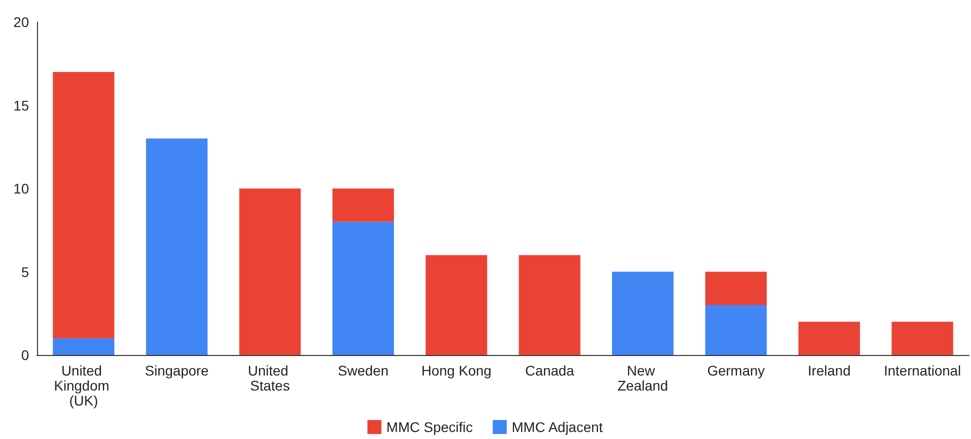 The height and width of the screenshot is (439, 971). What do you see at coordinates (21, 188) in the screenshot?
I see `y-tick-label: 10` at bounding box center [21, 188].